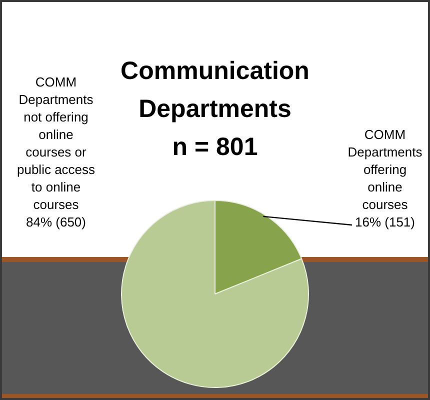  Describe the element at coordinates (385, 169) in the screenshot. I see `slice-label: COMM Departments offering online courses` at that location.